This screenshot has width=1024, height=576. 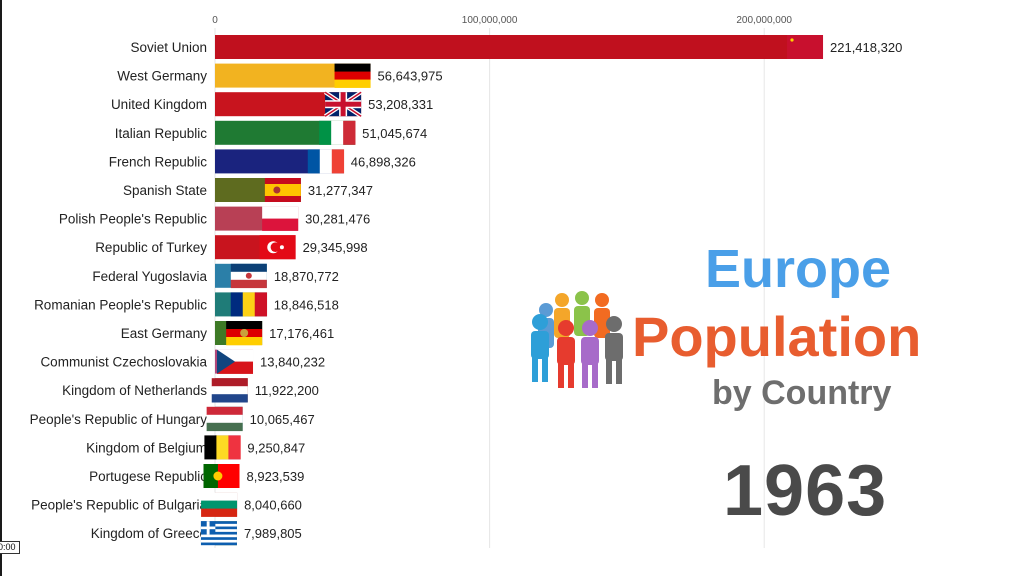 I want to click on bar-row: Communist Czechoslovakia 13,840,232, so click(x=182, y=361).